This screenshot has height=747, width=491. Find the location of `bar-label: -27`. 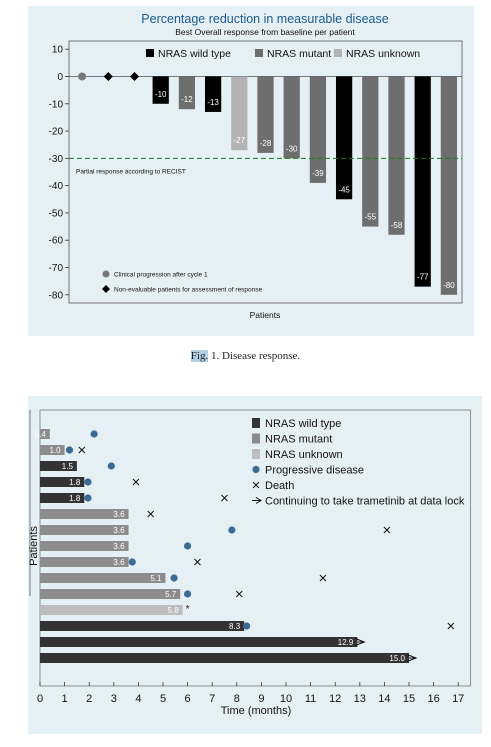

bar-label: -27 is located at coordinates (240, 140).